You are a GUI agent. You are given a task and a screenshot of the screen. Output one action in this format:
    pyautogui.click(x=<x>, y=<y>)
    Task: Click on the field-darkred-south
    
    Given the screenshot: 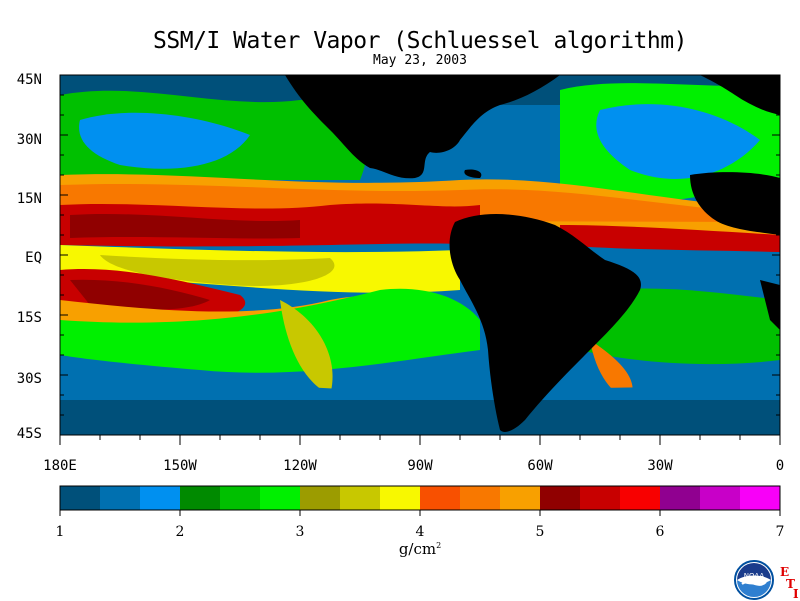 What is the action you would take?
    pyautogui.click(x=140, y=294)
    